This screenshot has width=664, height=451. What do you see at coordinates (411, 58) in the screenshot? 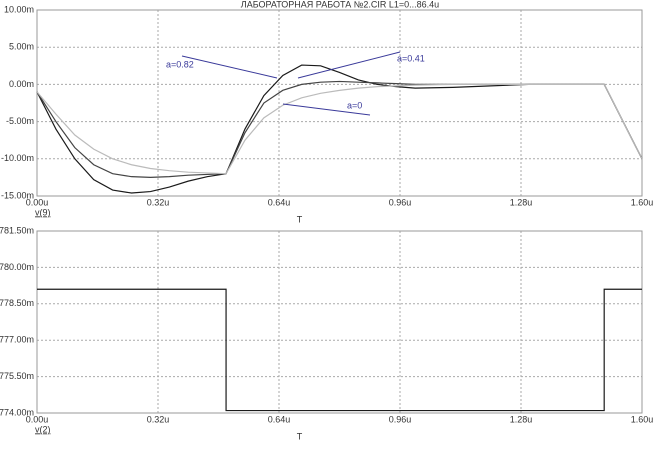
I see `annotation-label: a=0.41` at bounding box center [411, 58].